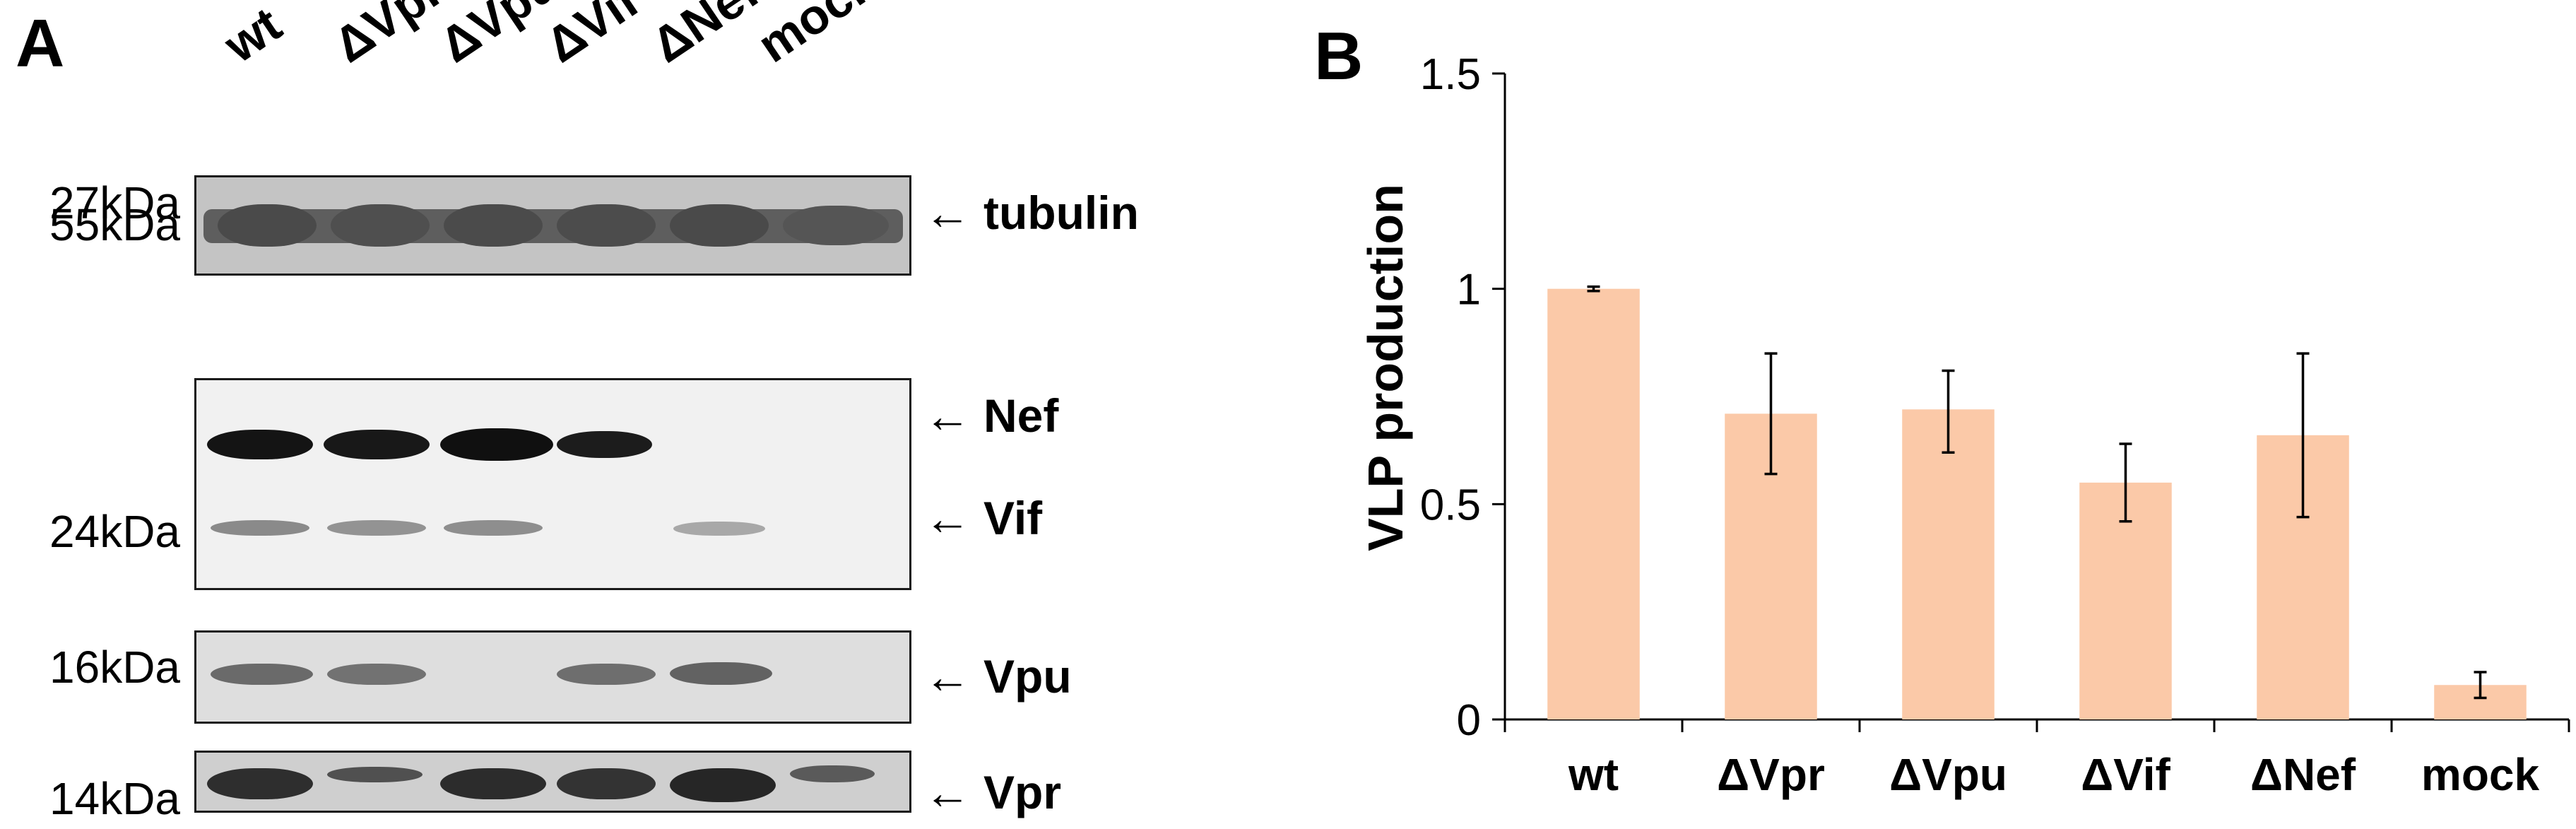 Image resolution: width=2576 pixels, height=829 pixels. Describe the element at coordinates (377, 444) in the screenshot. I see `band-nef-dvpr` at that location.